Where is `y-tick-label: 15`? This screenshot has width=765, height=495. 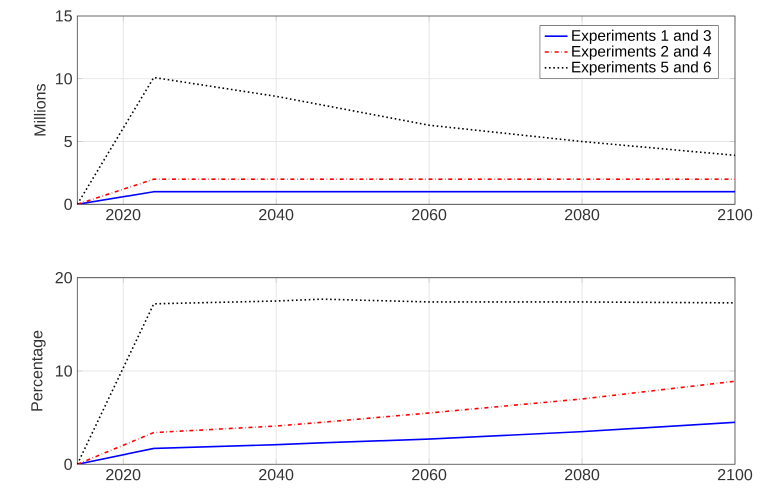 y-tick-label: 15 is located at coordinates (64, 16).